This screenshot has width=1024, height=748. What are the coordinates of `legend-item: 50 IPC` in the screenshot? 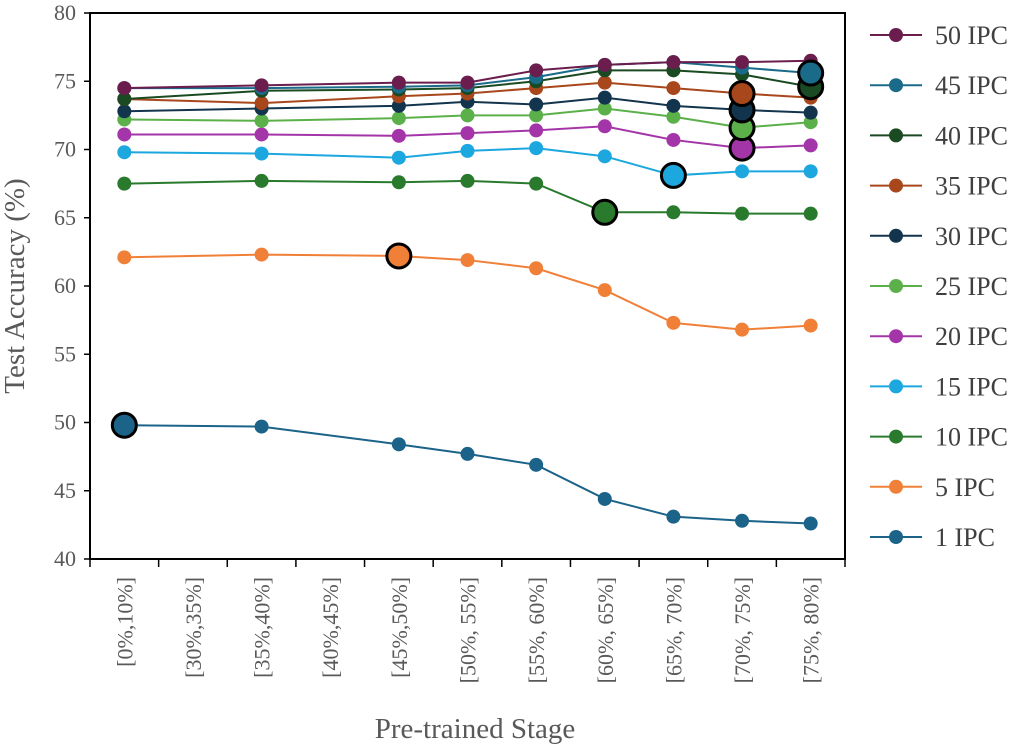 It's located at (939, 35).